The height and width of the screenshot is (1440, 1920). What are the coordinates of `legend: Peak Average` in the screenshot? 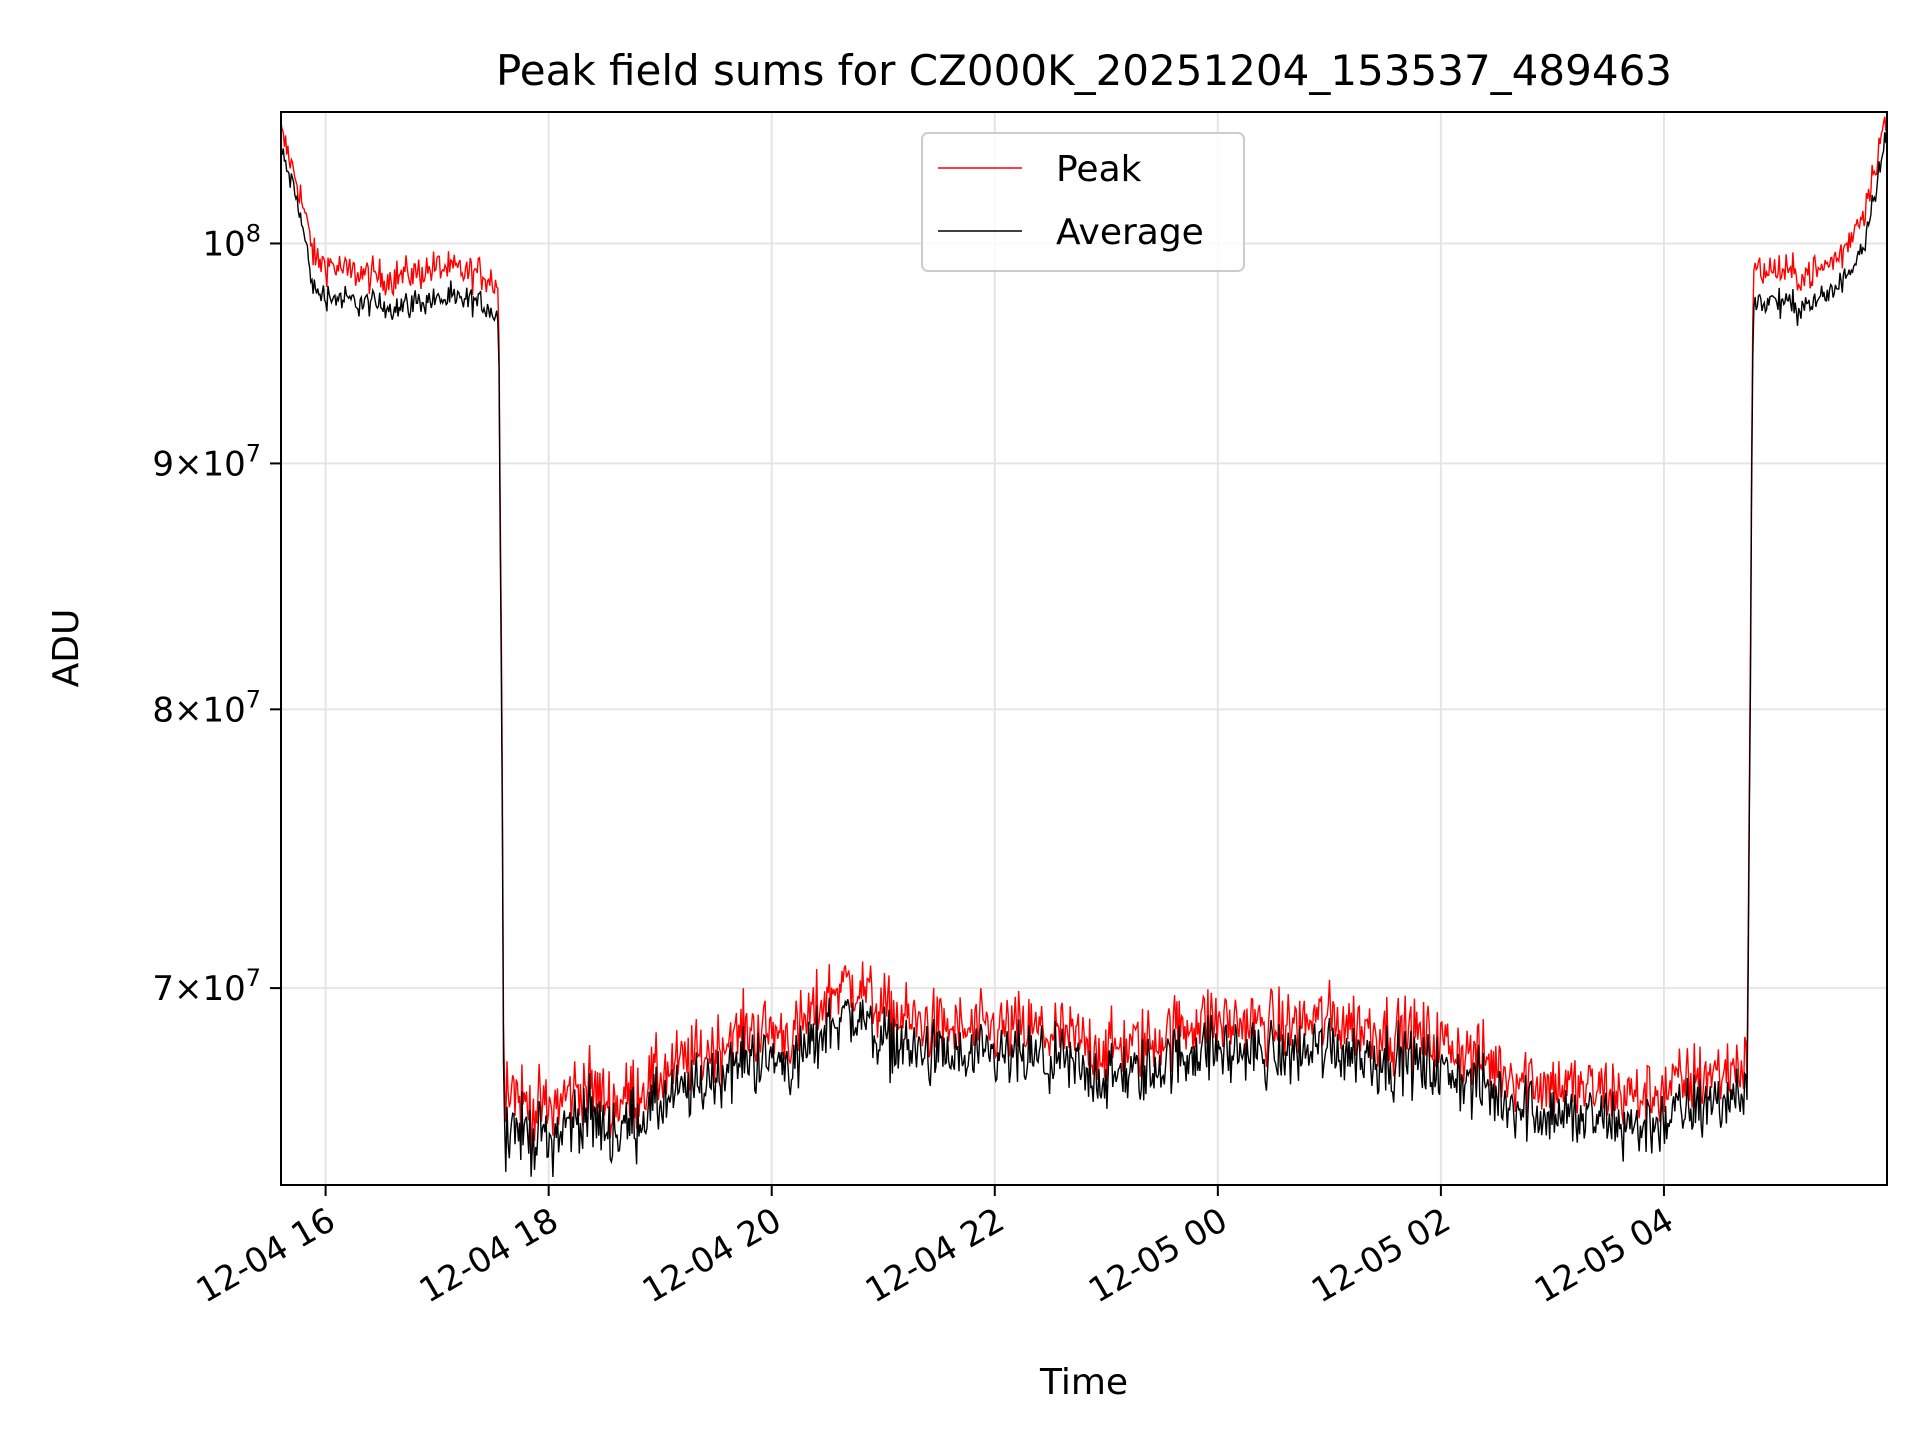 It's located at (1083, 202).